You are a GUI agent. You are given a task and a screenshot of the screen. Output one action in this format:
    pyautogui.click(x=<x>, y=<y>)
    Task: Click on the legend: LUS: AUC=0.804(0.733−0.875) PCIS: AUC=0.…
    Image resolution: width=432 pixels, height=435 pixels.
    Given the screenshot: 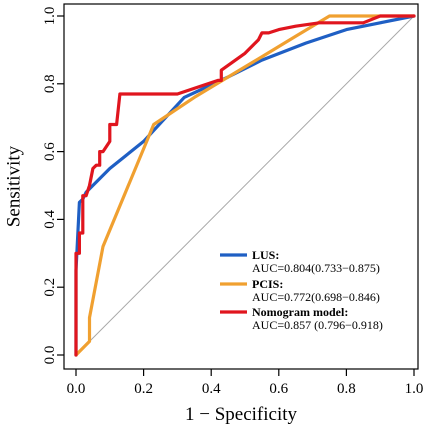 What is the action you would take?
    pyautogui.click(x=301, y=290)
    